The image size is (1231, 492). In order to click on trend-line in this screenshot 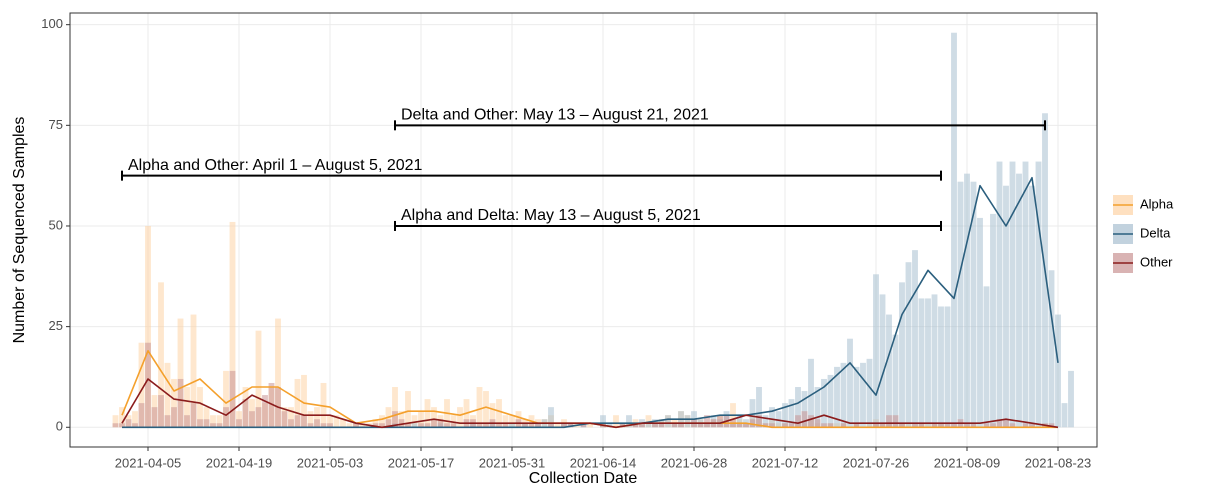, I will do `click(590, 403)`.